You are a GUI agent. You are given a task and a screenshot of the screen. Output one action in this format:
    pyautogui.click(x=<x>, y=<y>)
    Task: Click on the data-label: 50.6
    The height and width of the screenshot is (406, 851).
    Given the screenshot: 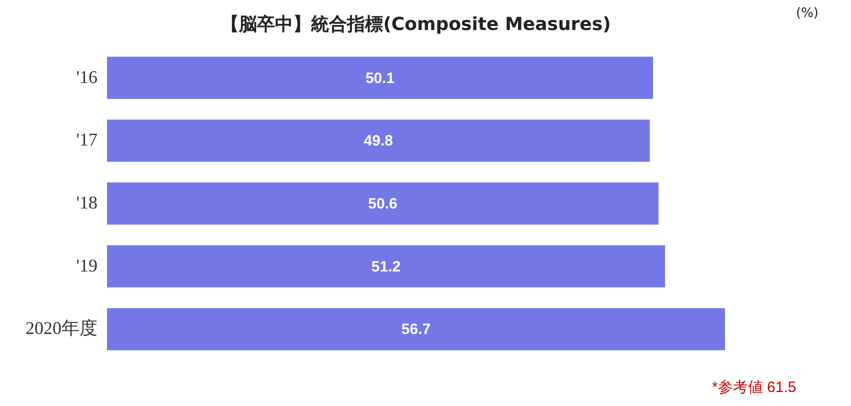 What is the action you would take?
    pyautogui.click(x=383, y=204)
    